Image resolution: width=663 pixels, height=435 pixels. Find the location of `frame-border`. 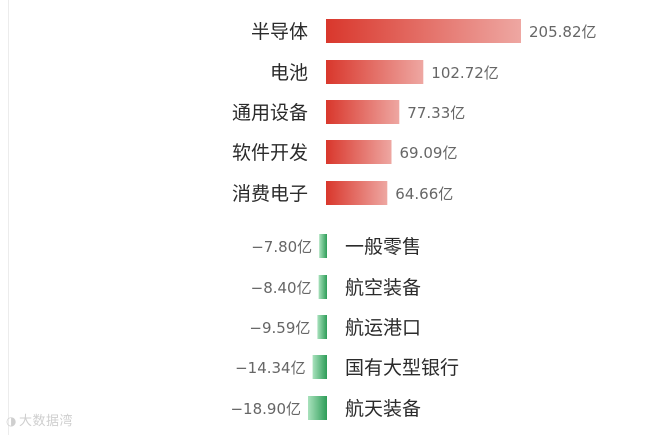

frame-border is located at coordinates (8, 217).